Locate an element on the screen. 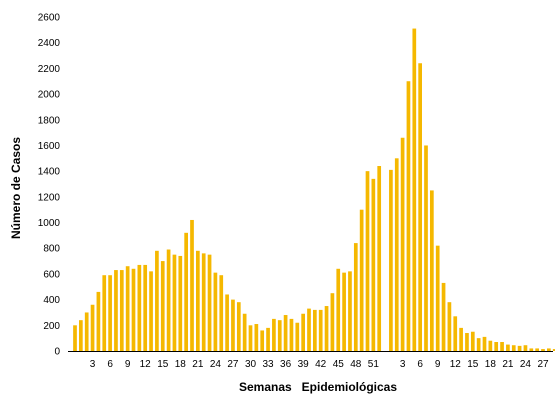 The height and width of the screenshot is (396, 555). y-tick-label: 2000 is located at coordinates (49, 95).